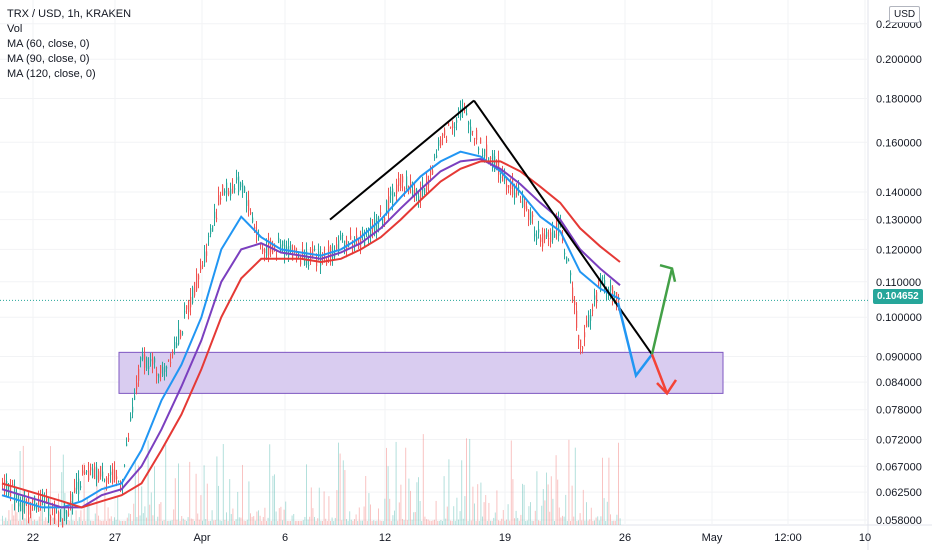 This screenshot has height=550, width=932. What do you see at coordinates (662, 311) in the screenshot?
I see `projection-up-arrow` at bounding box center [662, 311].